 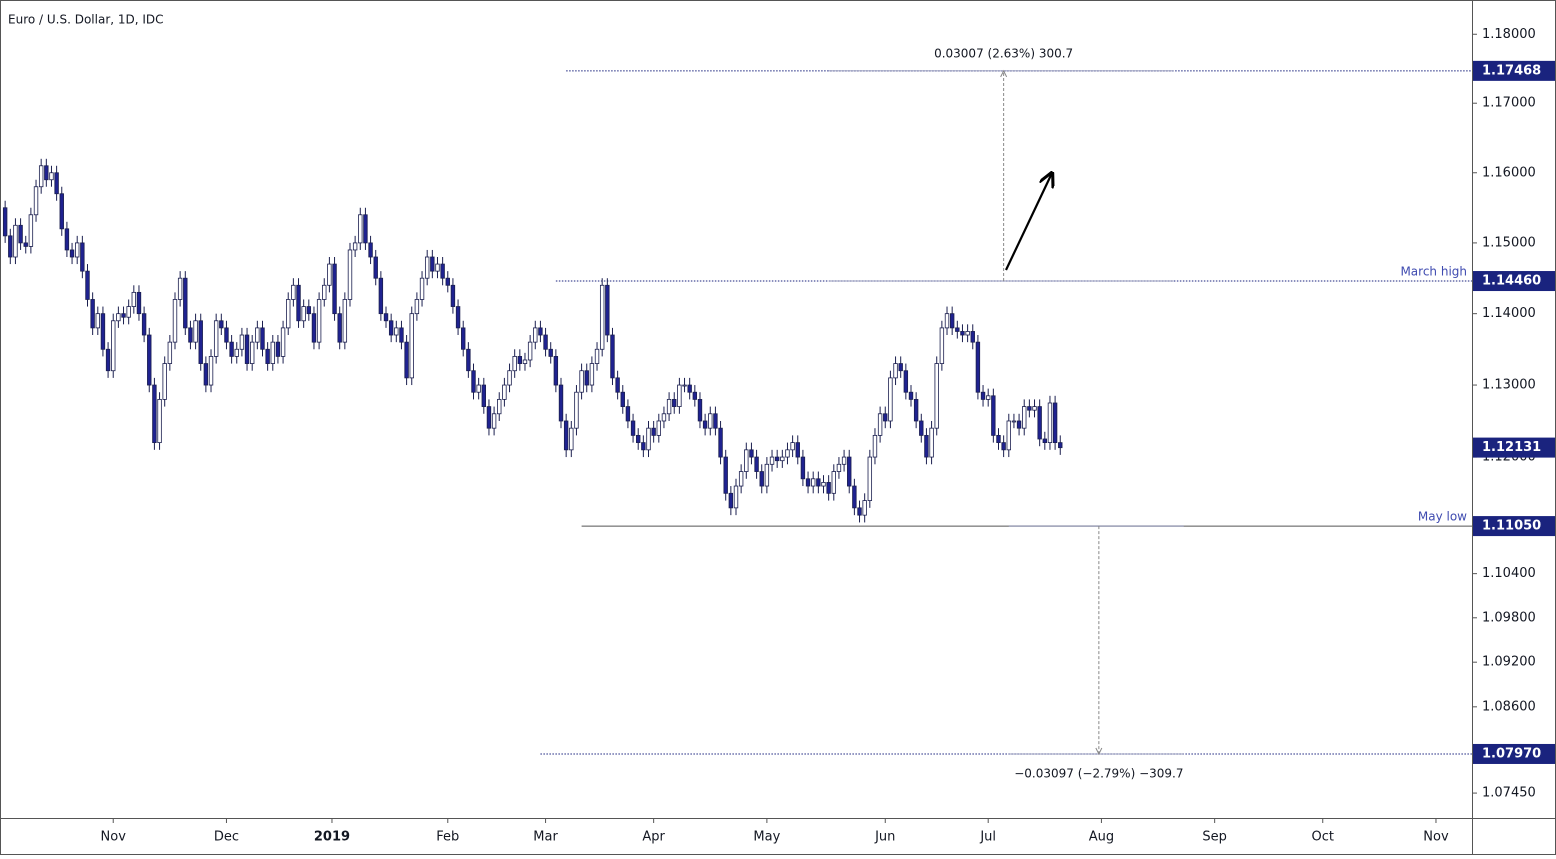 I want to click on x-tick-label: Sep, so click(x=1214, y=837).